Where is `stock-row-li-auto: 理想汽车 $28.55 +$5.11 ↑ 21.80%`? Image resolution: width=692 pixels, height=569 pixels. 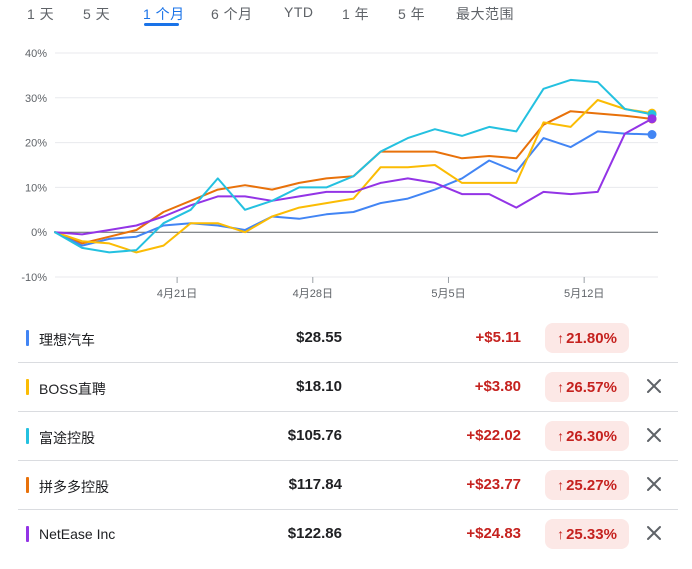 stock-row-li-auto: 理想汽车 $28.55 +$5.11 ↑ 21.80% is located at coordinates (348, 338).